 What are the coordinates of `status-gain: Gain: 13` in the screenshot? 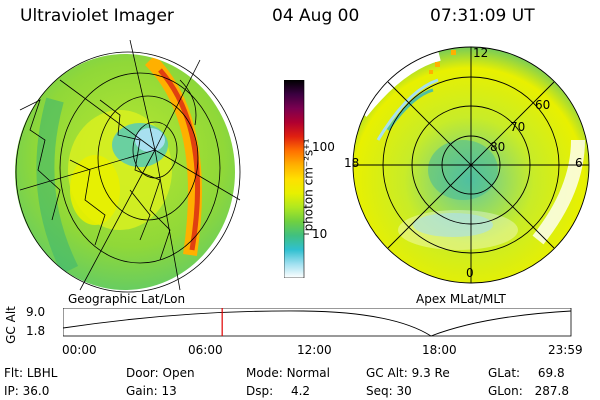 It's located at (151, 391).